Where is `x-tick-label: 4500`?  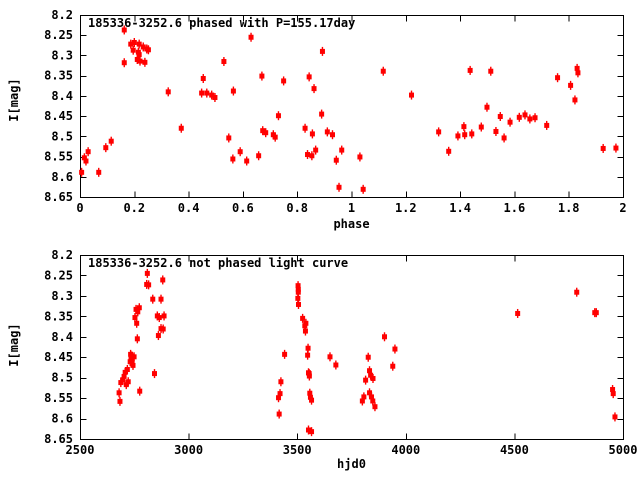
x-tick-label: 4500 is located at coordinates (514, 450).